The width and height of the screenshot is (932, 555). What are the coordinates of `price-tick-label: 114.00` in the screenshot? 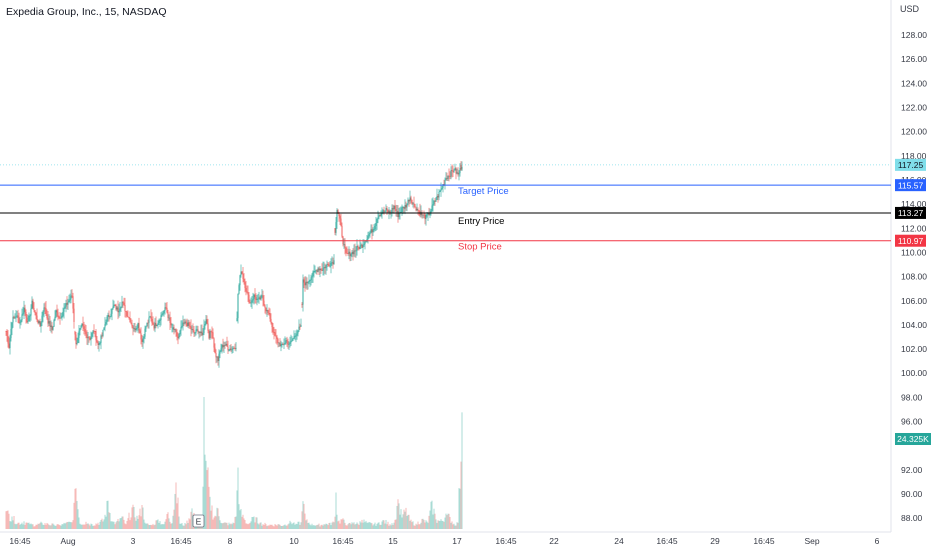 It's located at (914, 204).